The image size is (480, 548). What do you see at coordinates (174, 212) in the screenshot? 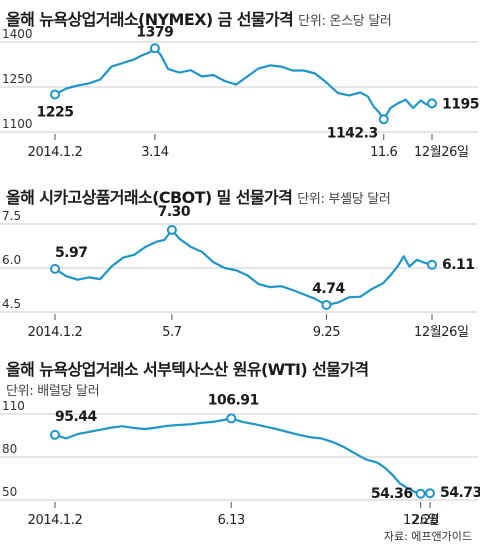
I see `data-value-label: 7.30` at bounding box center [174, 212].